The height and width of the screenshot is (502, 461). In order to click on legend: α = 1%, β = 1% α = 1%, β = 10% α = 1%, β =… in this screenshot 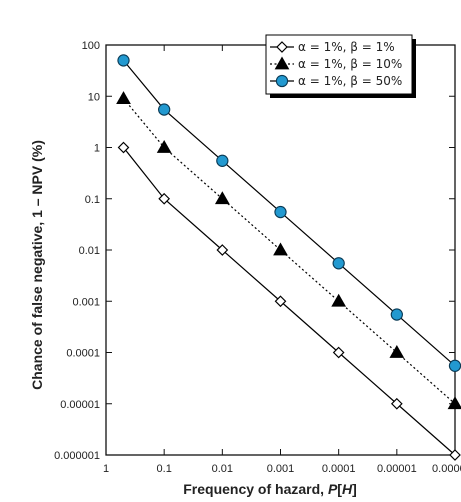, I will do `click(340, 66)`.